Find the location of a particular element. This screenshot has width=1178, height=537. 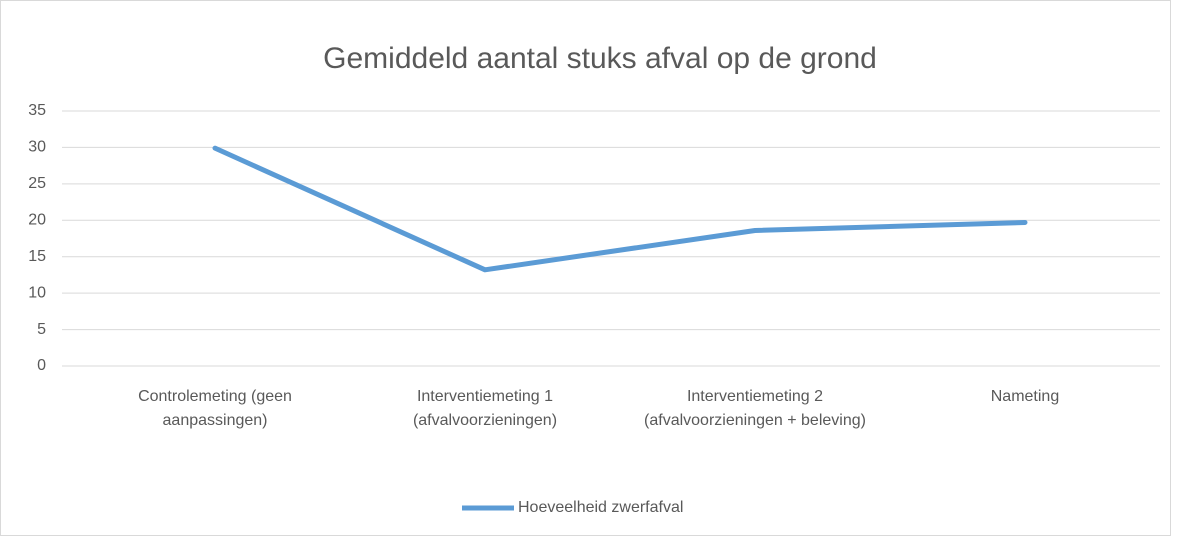

x-tick-label: Interventiemeting 1 (afvalvoorzieningen) is located at coordinates (485, 408).